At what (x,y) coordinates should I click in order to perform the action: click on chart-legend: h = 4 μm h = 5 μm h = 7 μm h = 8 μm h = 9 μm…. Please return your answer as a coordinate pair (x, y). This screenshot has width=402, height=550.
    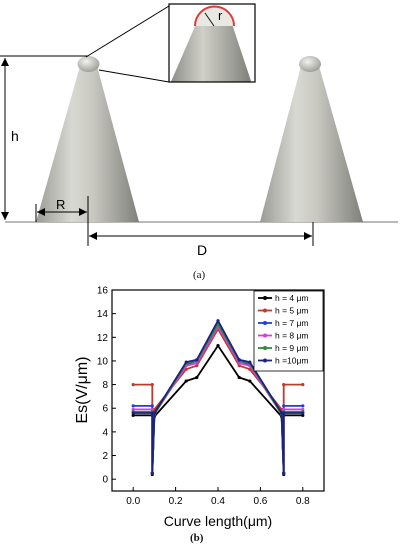
    Looking at the image, I should click on (288, 331).